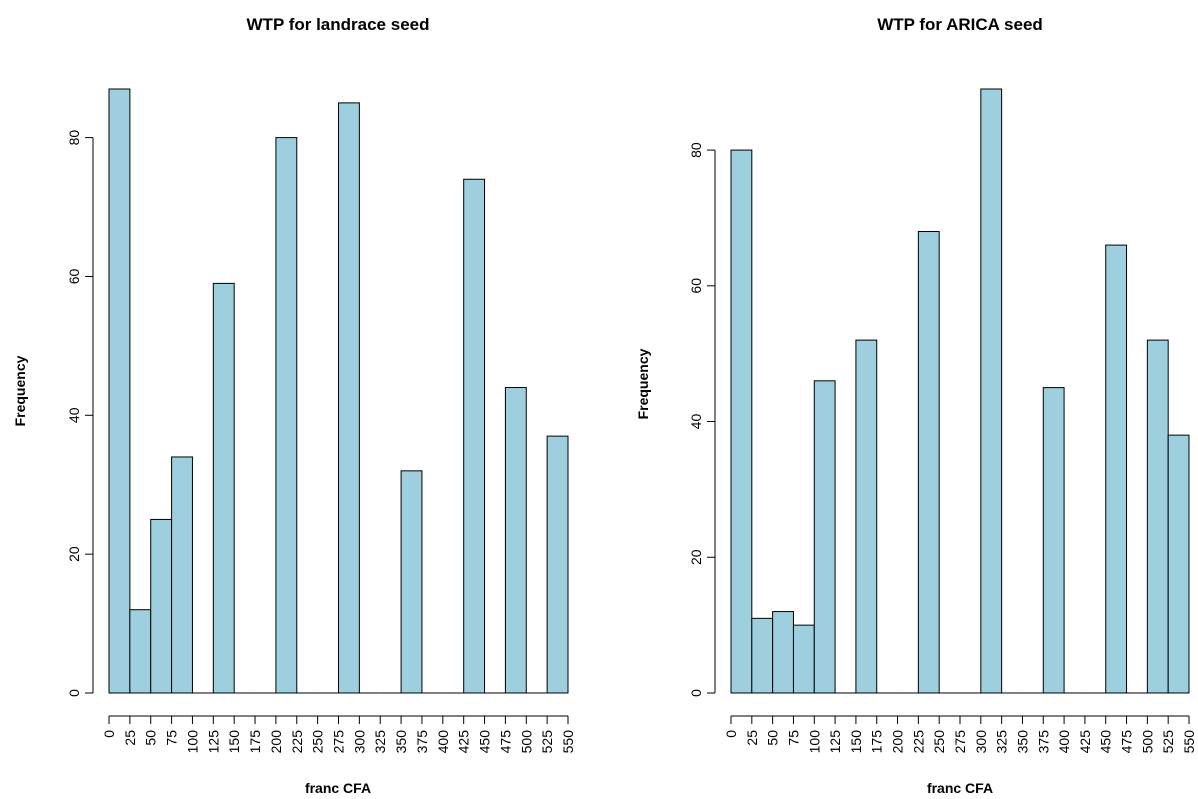 The width and height of the screenshot is (1198, 799). I want to click on chart-title: WTP for ARICA seed, so click(960, 24).